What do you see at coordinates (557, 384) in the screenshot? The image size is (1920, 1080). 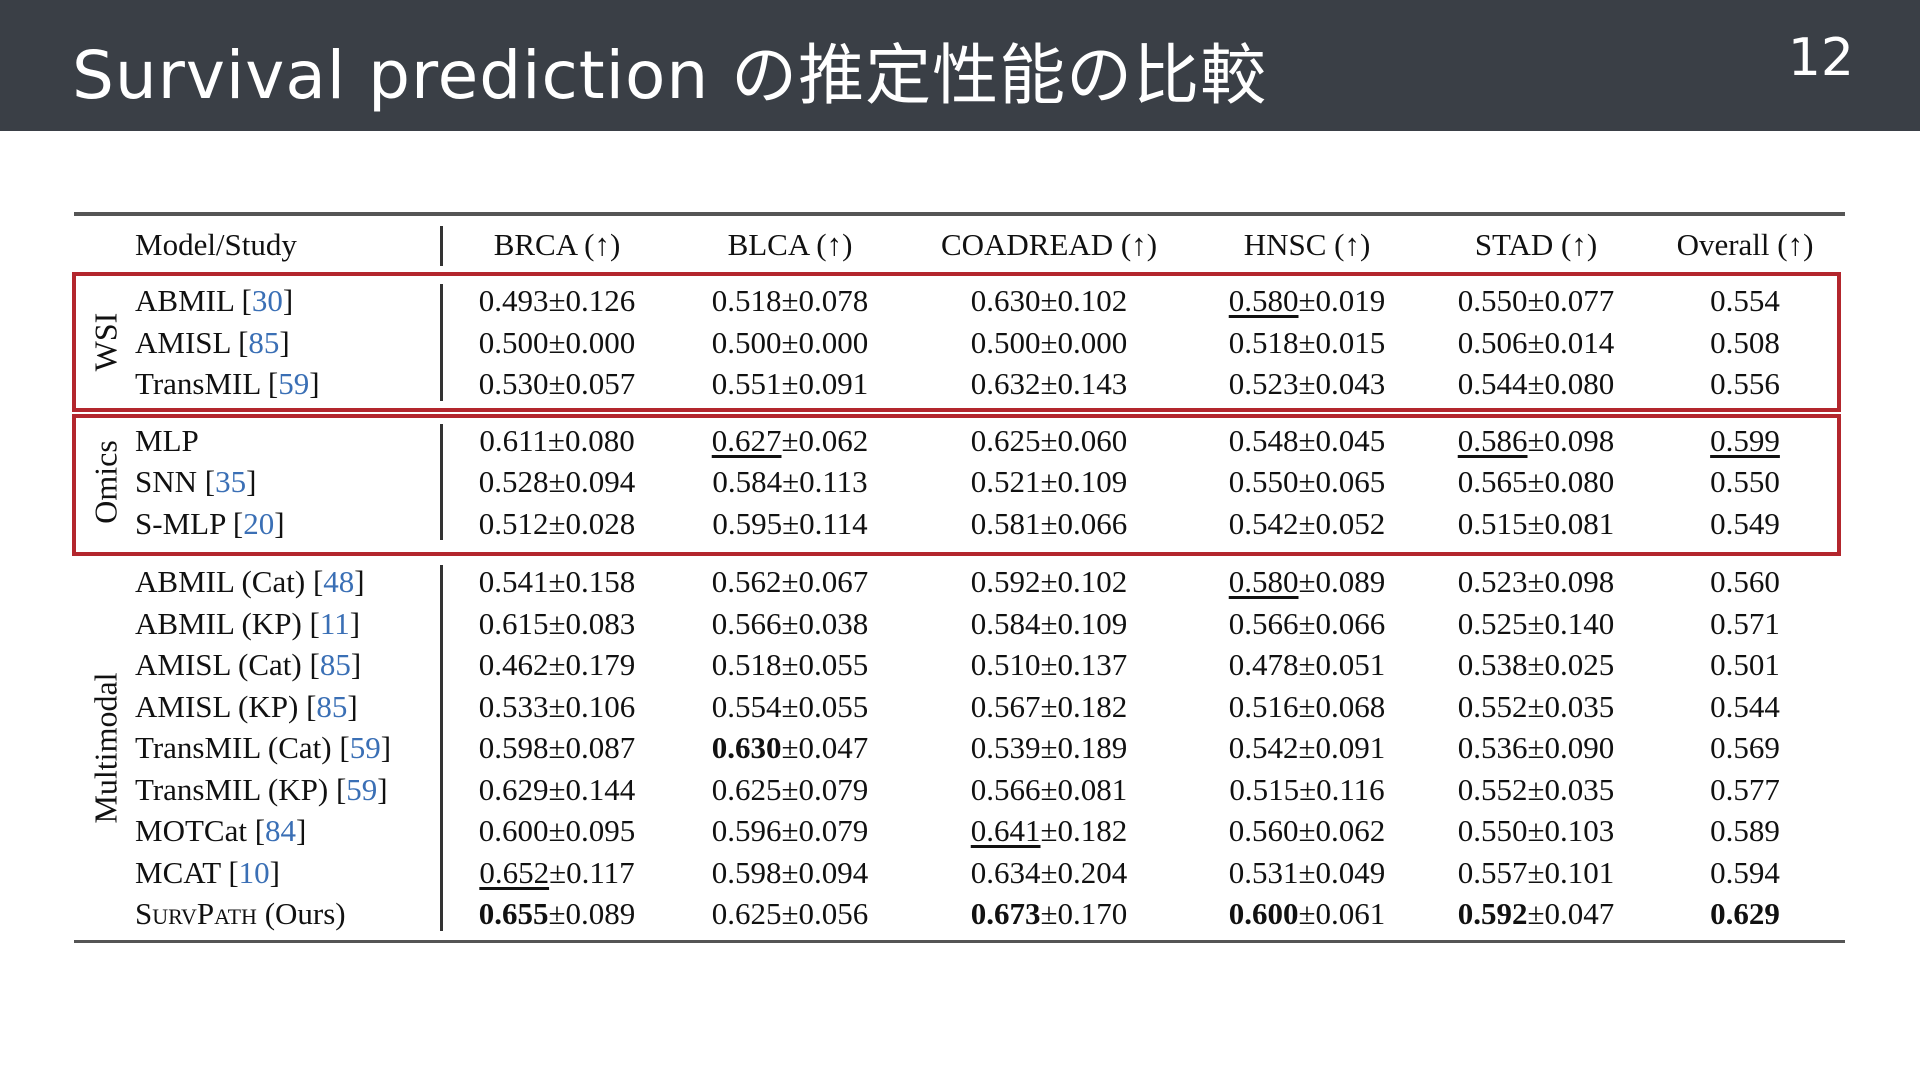 I see `score-cell: 0.530±0.057` at bounding box center [557, 384].